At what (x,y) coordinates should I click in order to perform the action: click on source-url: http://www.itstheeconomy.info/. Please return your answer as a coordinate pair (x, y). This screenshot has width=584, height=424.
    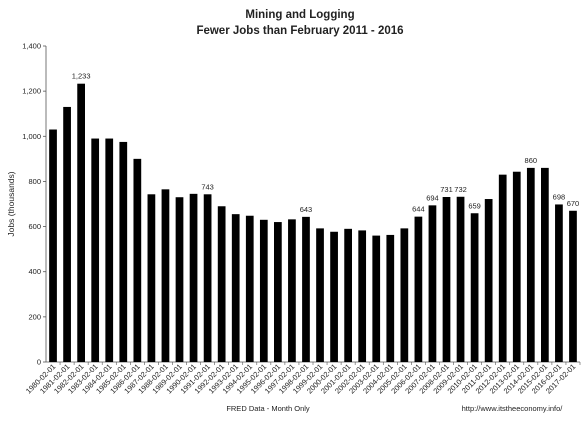
    Looking at the image, I should click on (513, 408).